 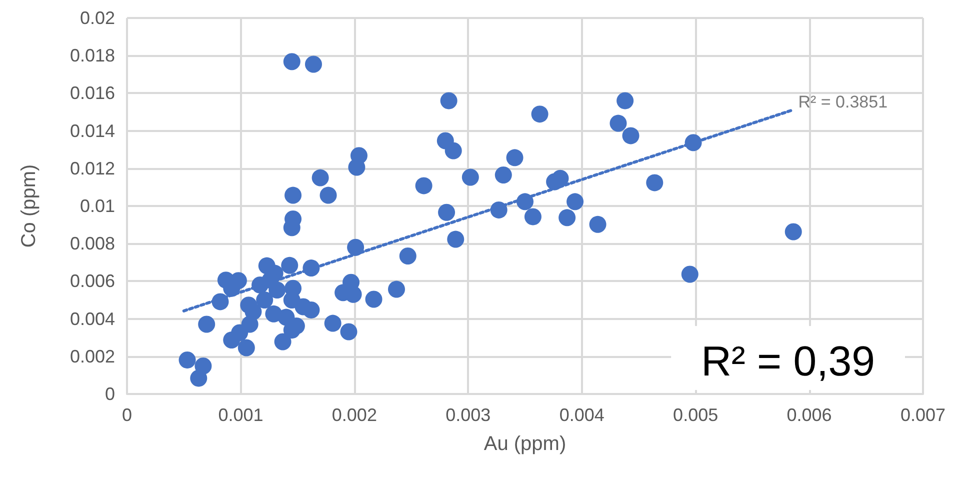 What do you see at coordinates (92, 244) in the screenshot?
I see `y-tick-label: 0.008` at bounding box center [92, 244].